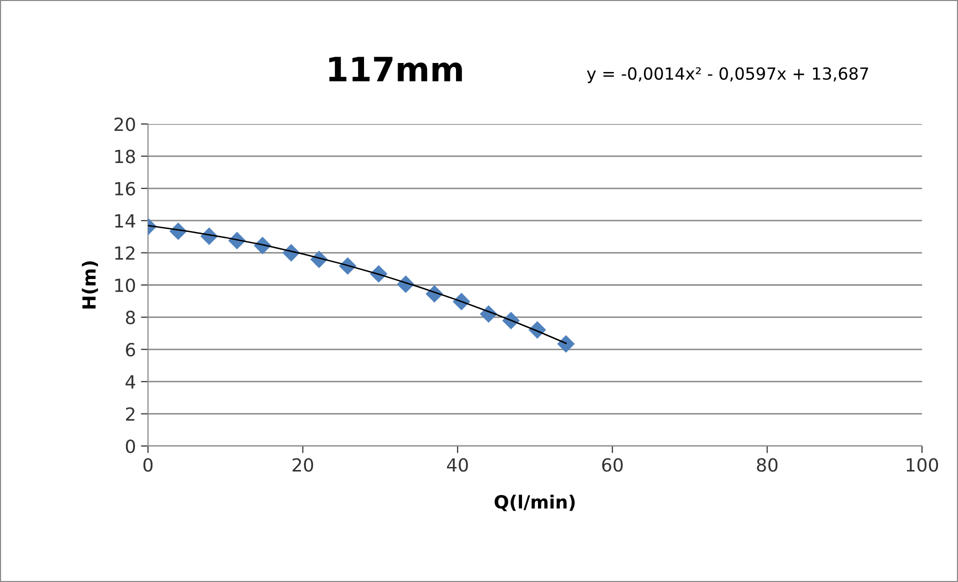 The height and width of the screenshot is (582, 958). Describe the element at coordinates (130, 317) in the screenshot. I see `y-tick-label: 8` at that location.